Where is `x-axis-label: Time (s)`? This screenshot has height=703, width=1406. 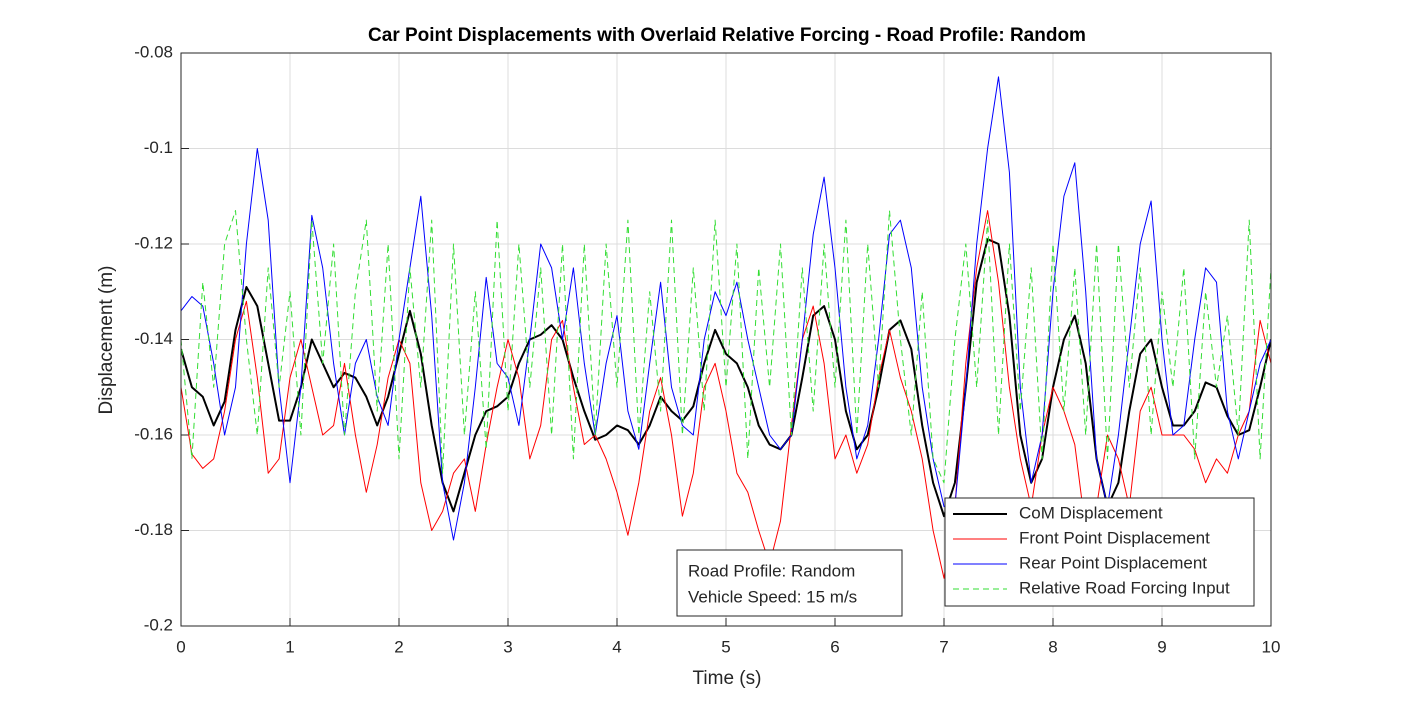
x-axis-label: Time (s) is located at coordinates (727, 678).